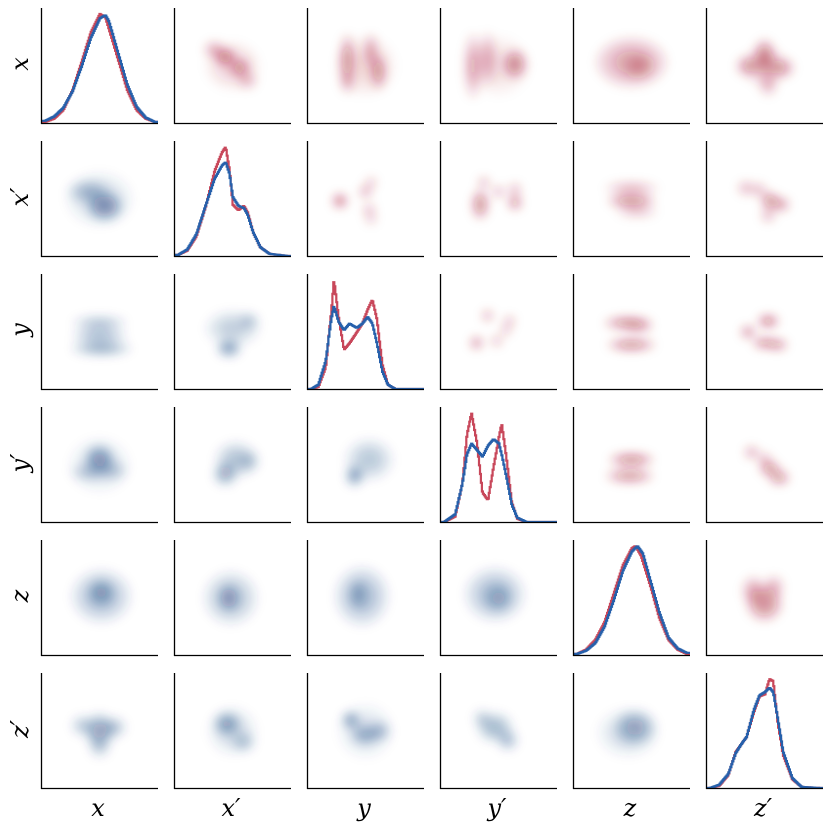  I want to click on density-blue-z-vs-y-prime, so click(498, 598).